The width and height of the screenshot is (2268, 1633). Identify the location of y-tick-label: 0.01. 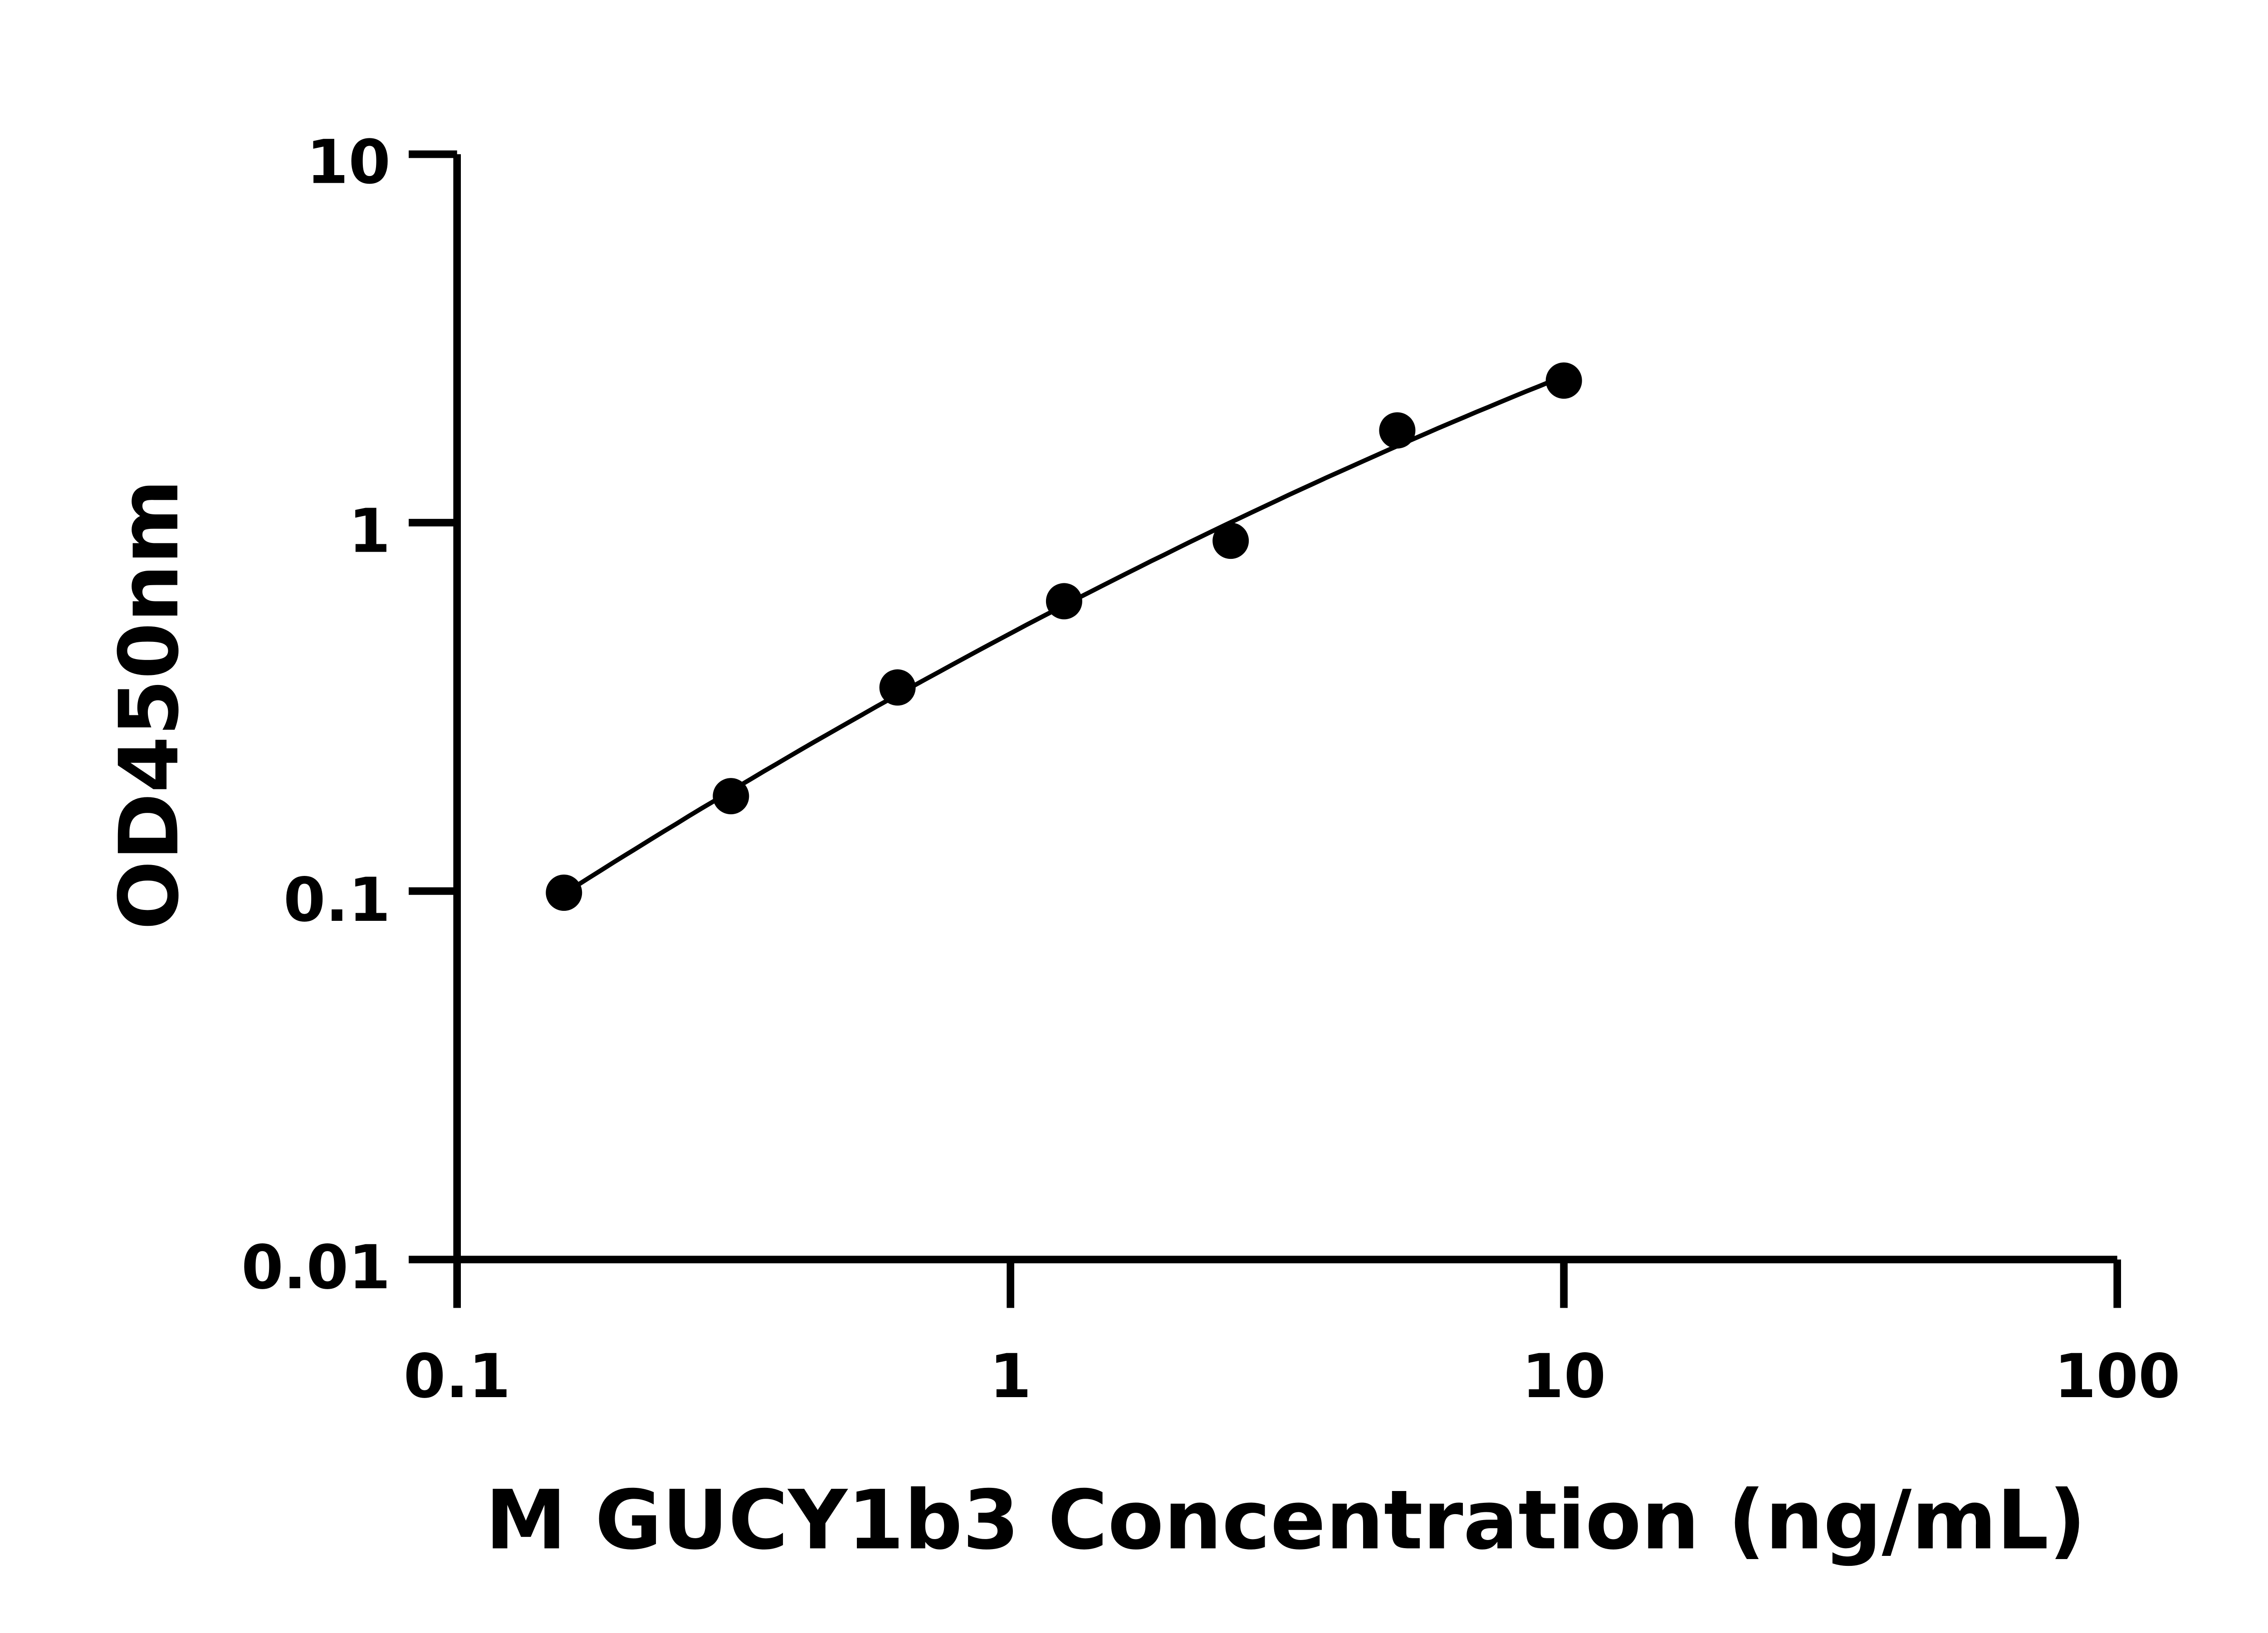
(316, 1267).